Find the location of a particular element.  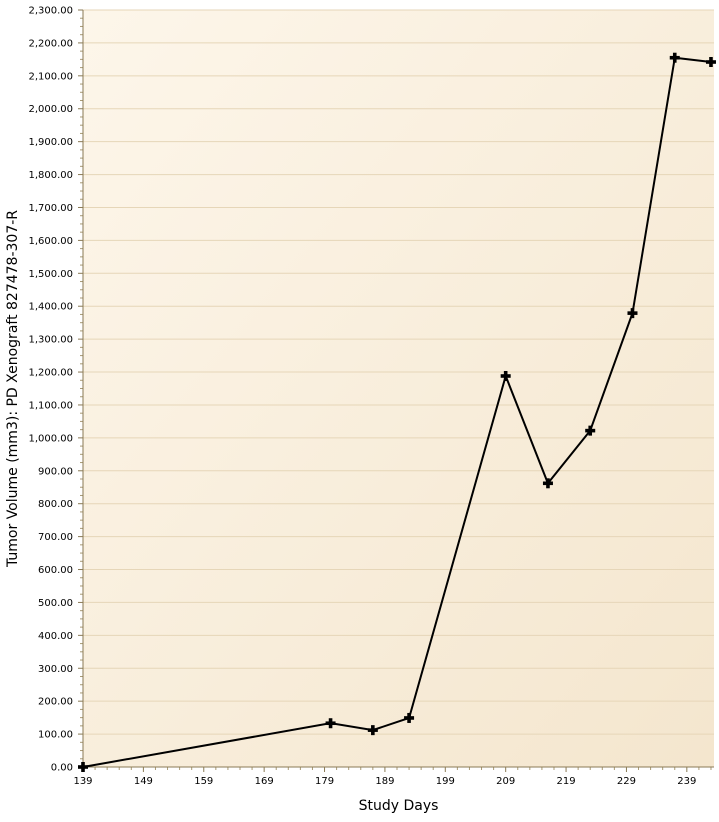

x-tick-label: 189 is located at coordinates (384, 781).